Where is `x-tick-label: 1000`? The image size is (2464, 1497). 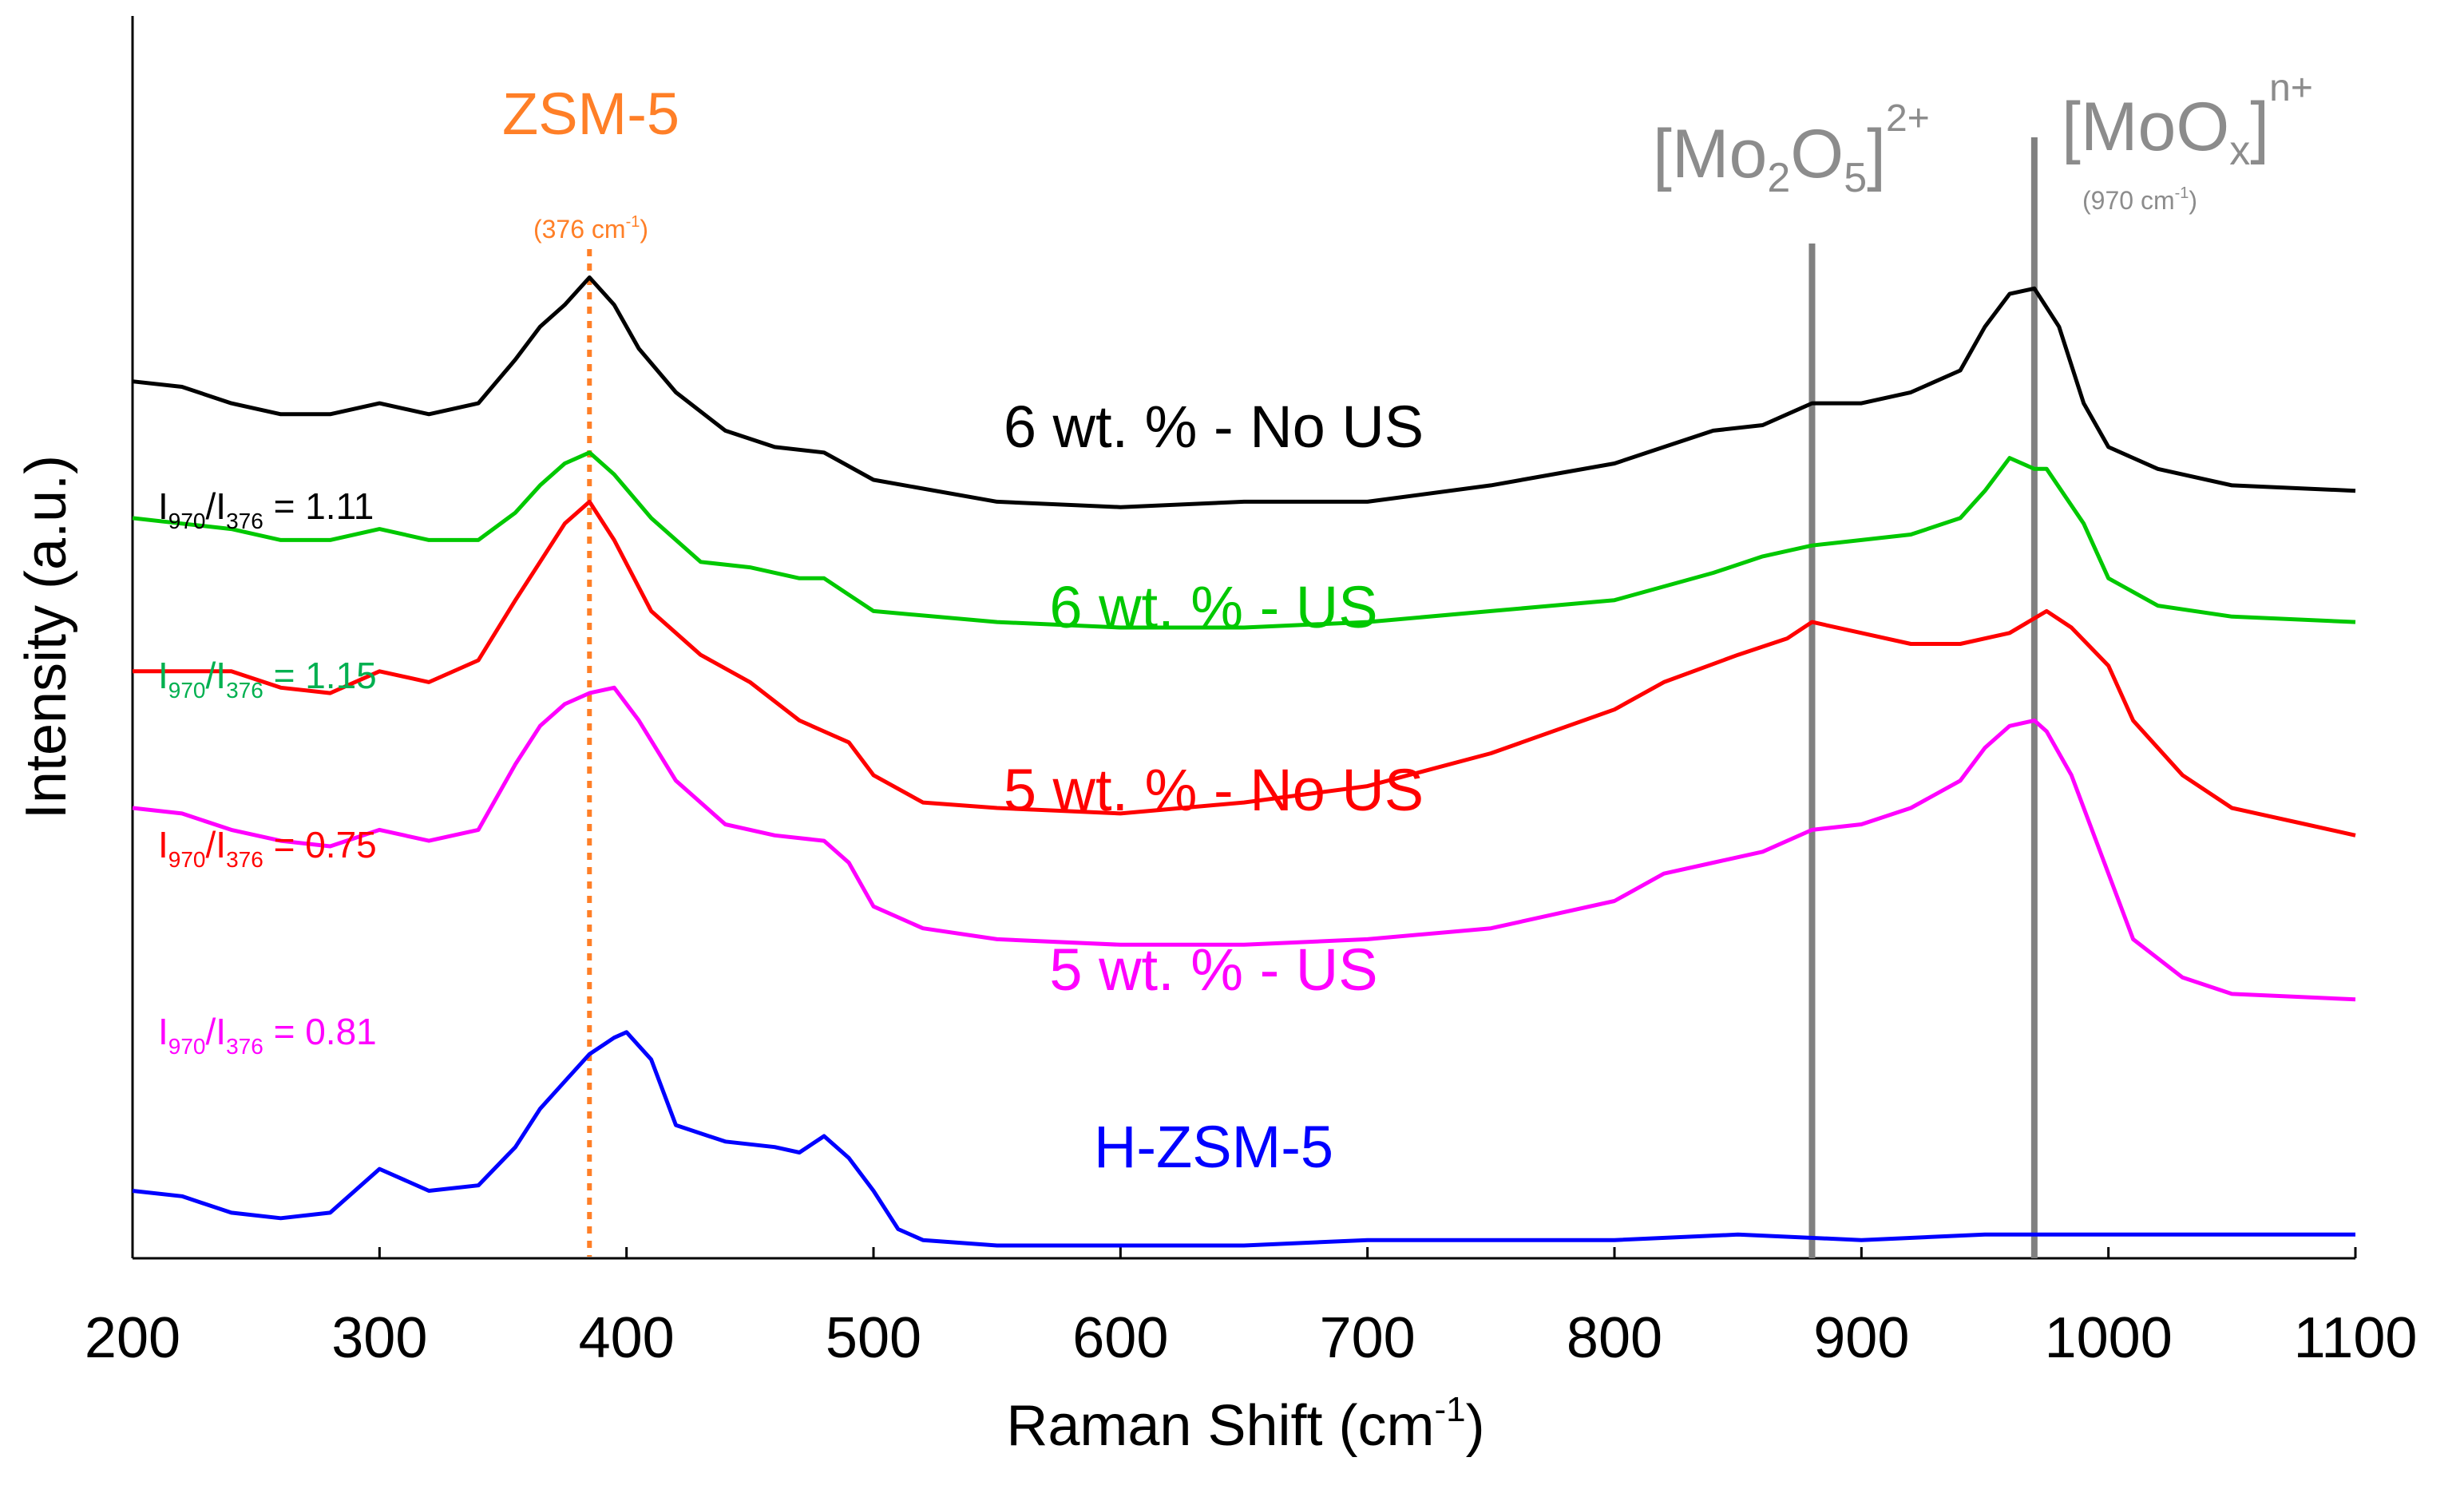
x-tick-label: 1000 is located at coordinates (2109, 1338).